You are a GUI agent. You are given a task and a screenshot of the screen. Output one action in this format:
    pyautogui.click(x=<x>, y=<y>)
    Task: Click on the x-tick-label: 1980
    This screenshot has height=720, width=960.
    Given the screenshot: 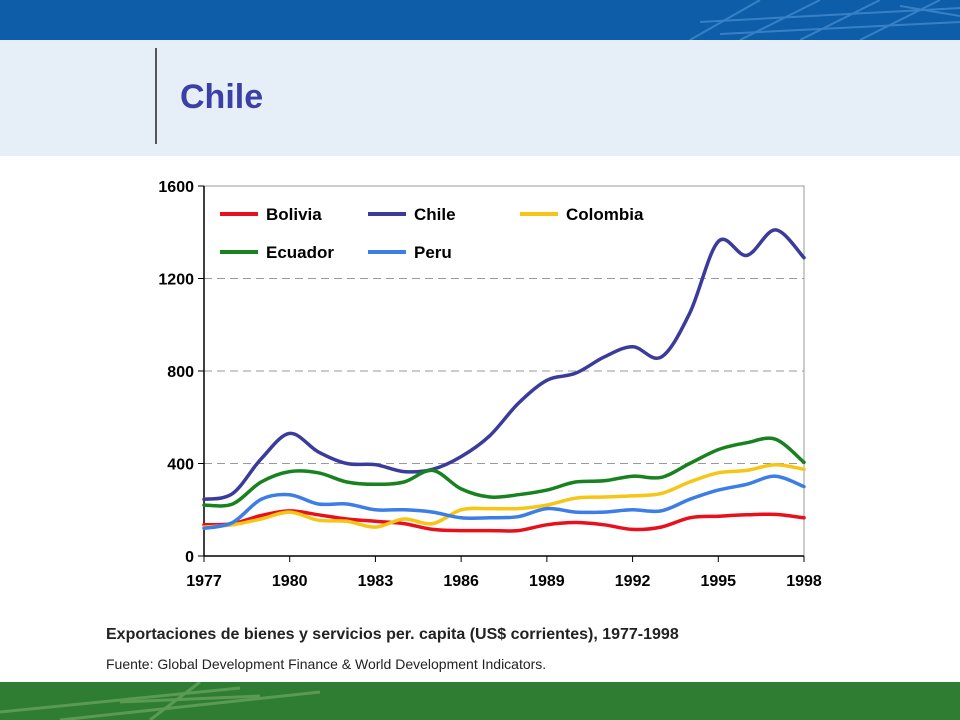 What is the action you would take?
    pyautogui.click(x=290, y=581)
    